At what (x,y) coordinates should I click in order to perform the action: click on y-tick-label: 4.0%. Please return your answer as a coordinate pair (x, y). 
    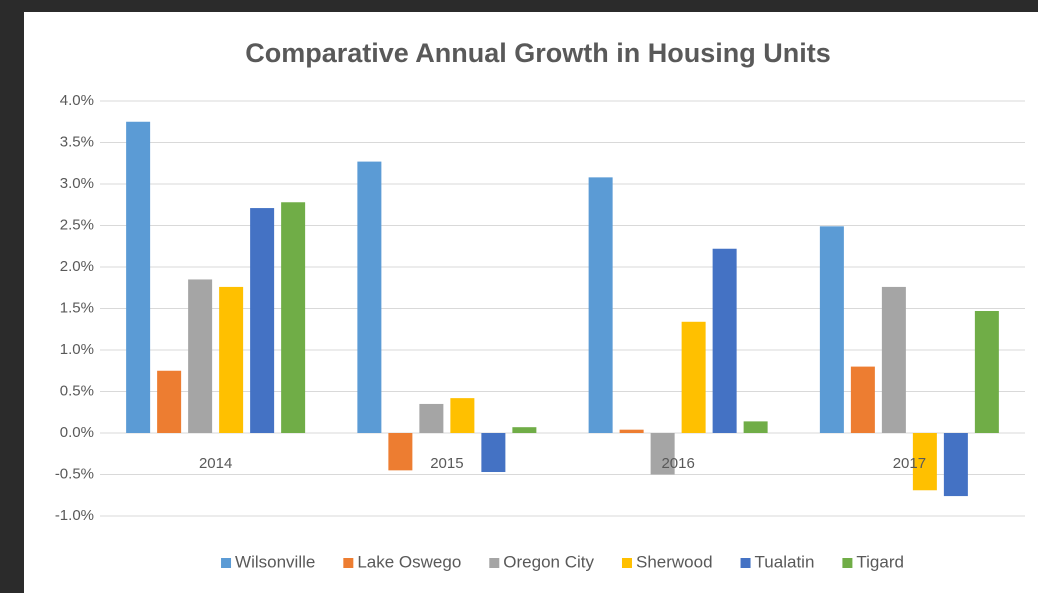
    Looking at the image, I should click on (77, 100).